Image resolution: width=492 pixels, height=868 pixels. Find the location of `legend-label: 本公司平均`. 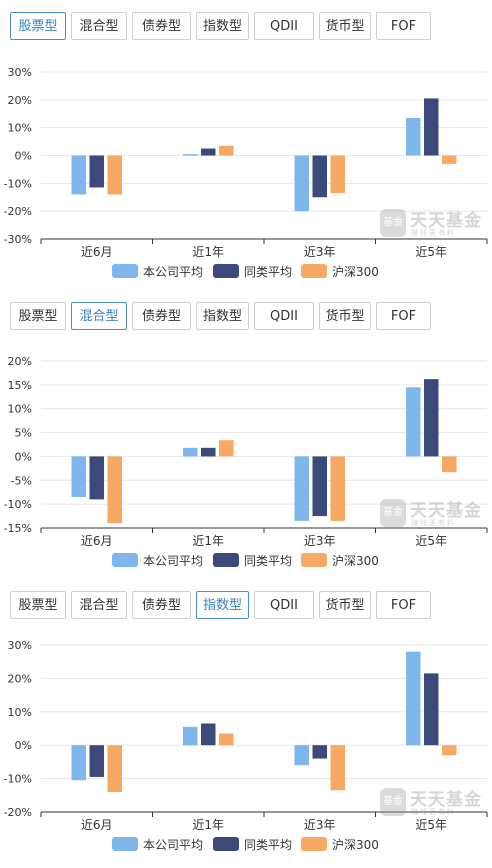

legend-label: 本公司平均 is located at coordinates (173, 272).